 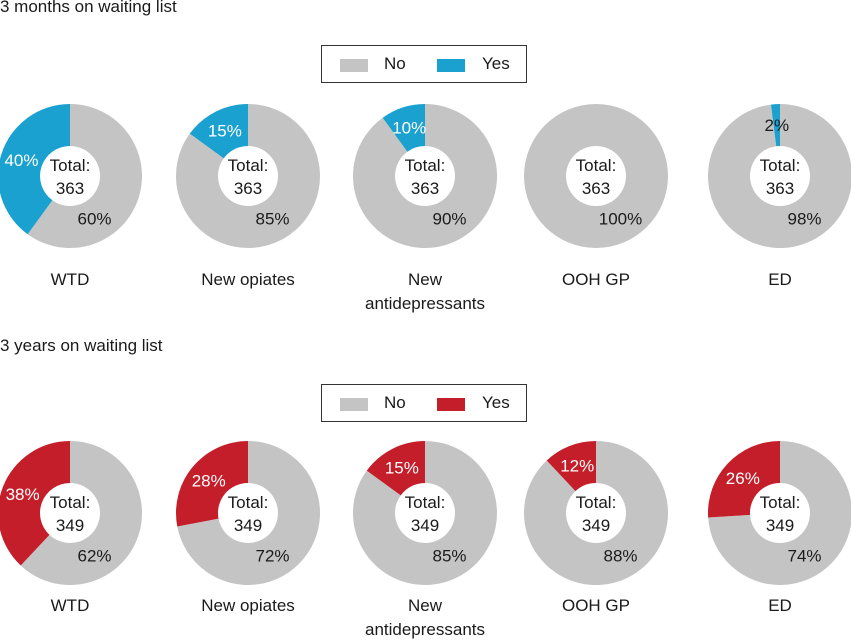 I want to click on donut-0-1: Total: 363 15% 85% New opiates, so click(x=248, y=196).